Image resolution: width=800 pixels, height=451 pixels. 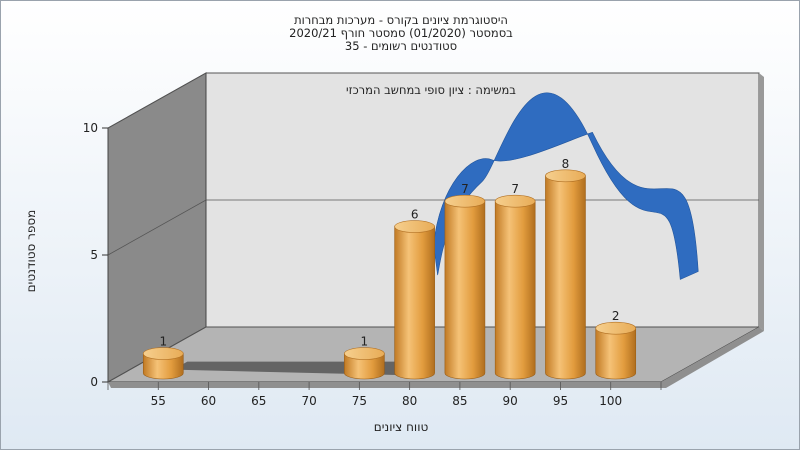 I want to click on x-tick-label-70: 70, so click(x=308, y=401).